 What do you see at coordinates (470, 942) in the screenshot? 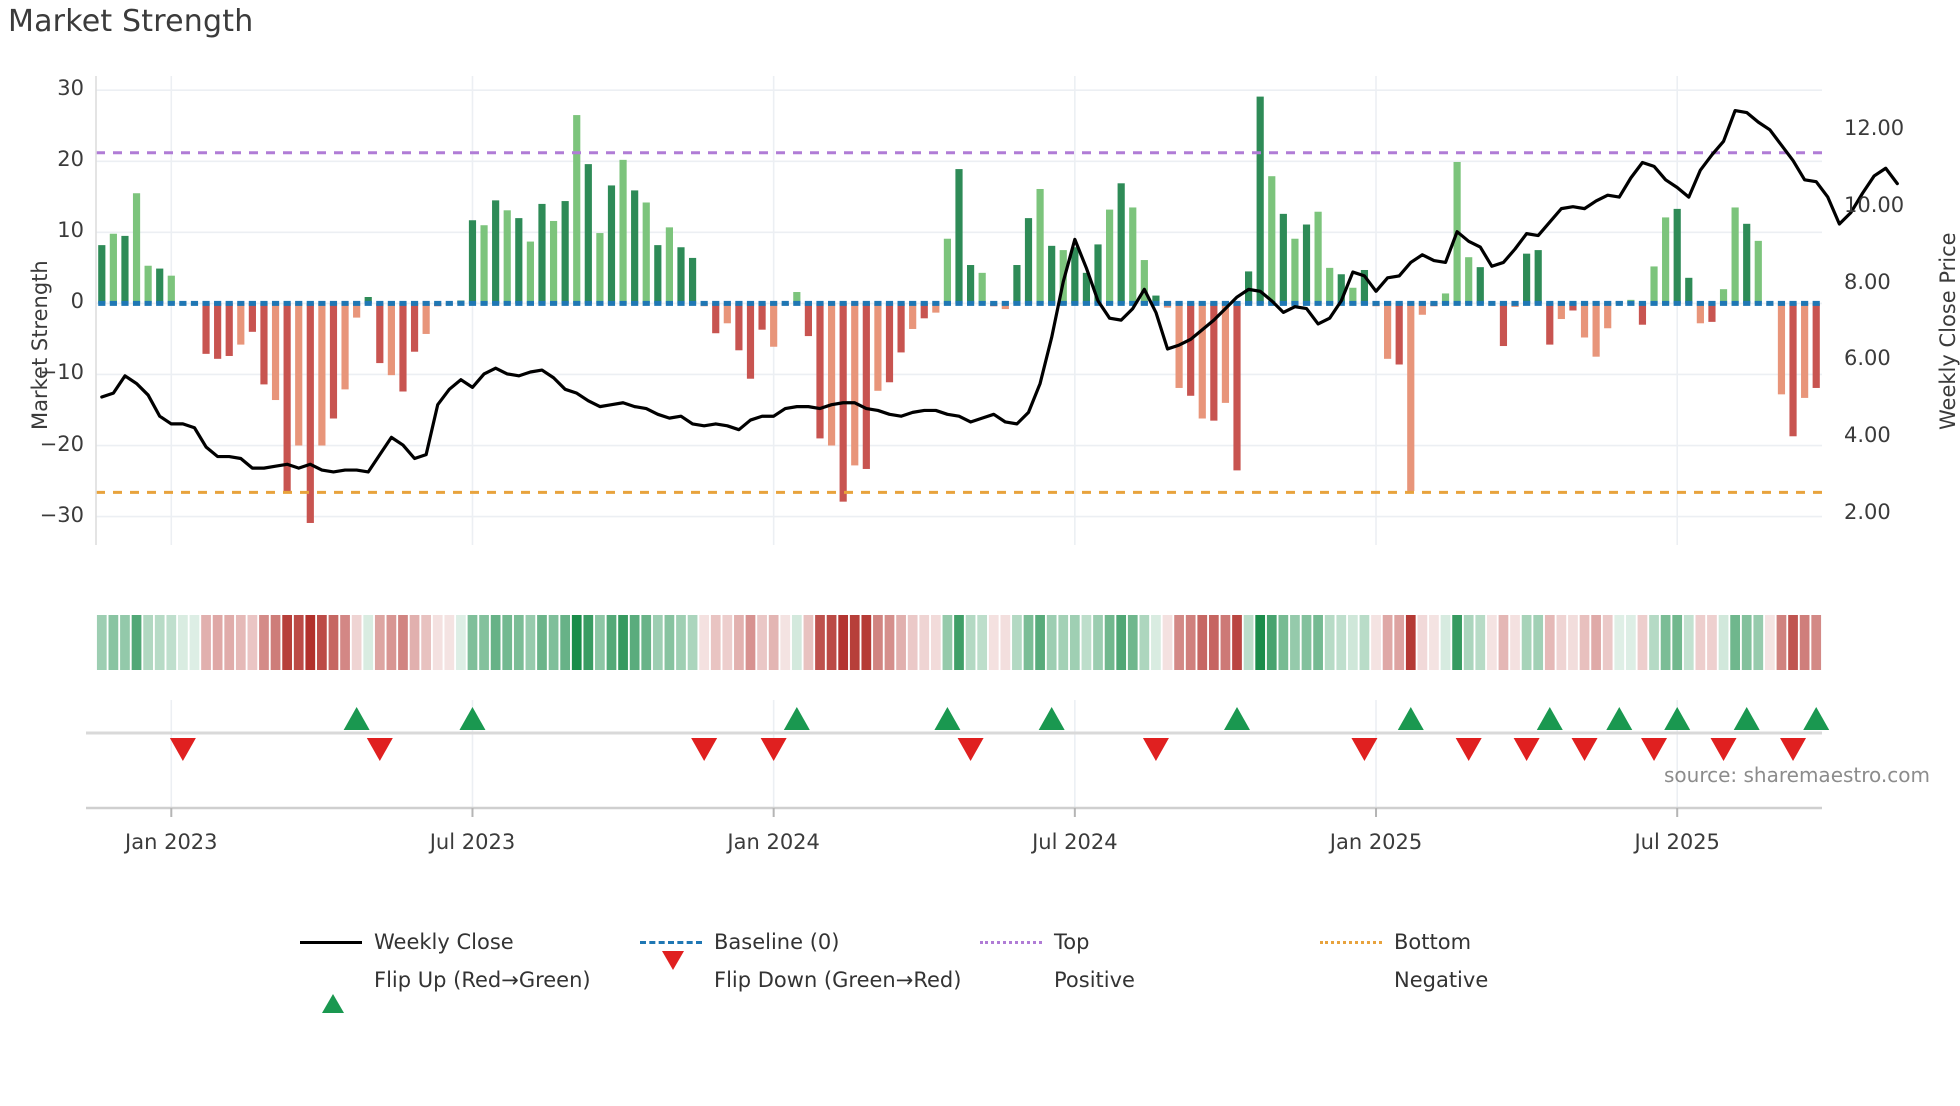
I see `legend-weekly-close: Weekly Close` at bounding box center [470, 942].